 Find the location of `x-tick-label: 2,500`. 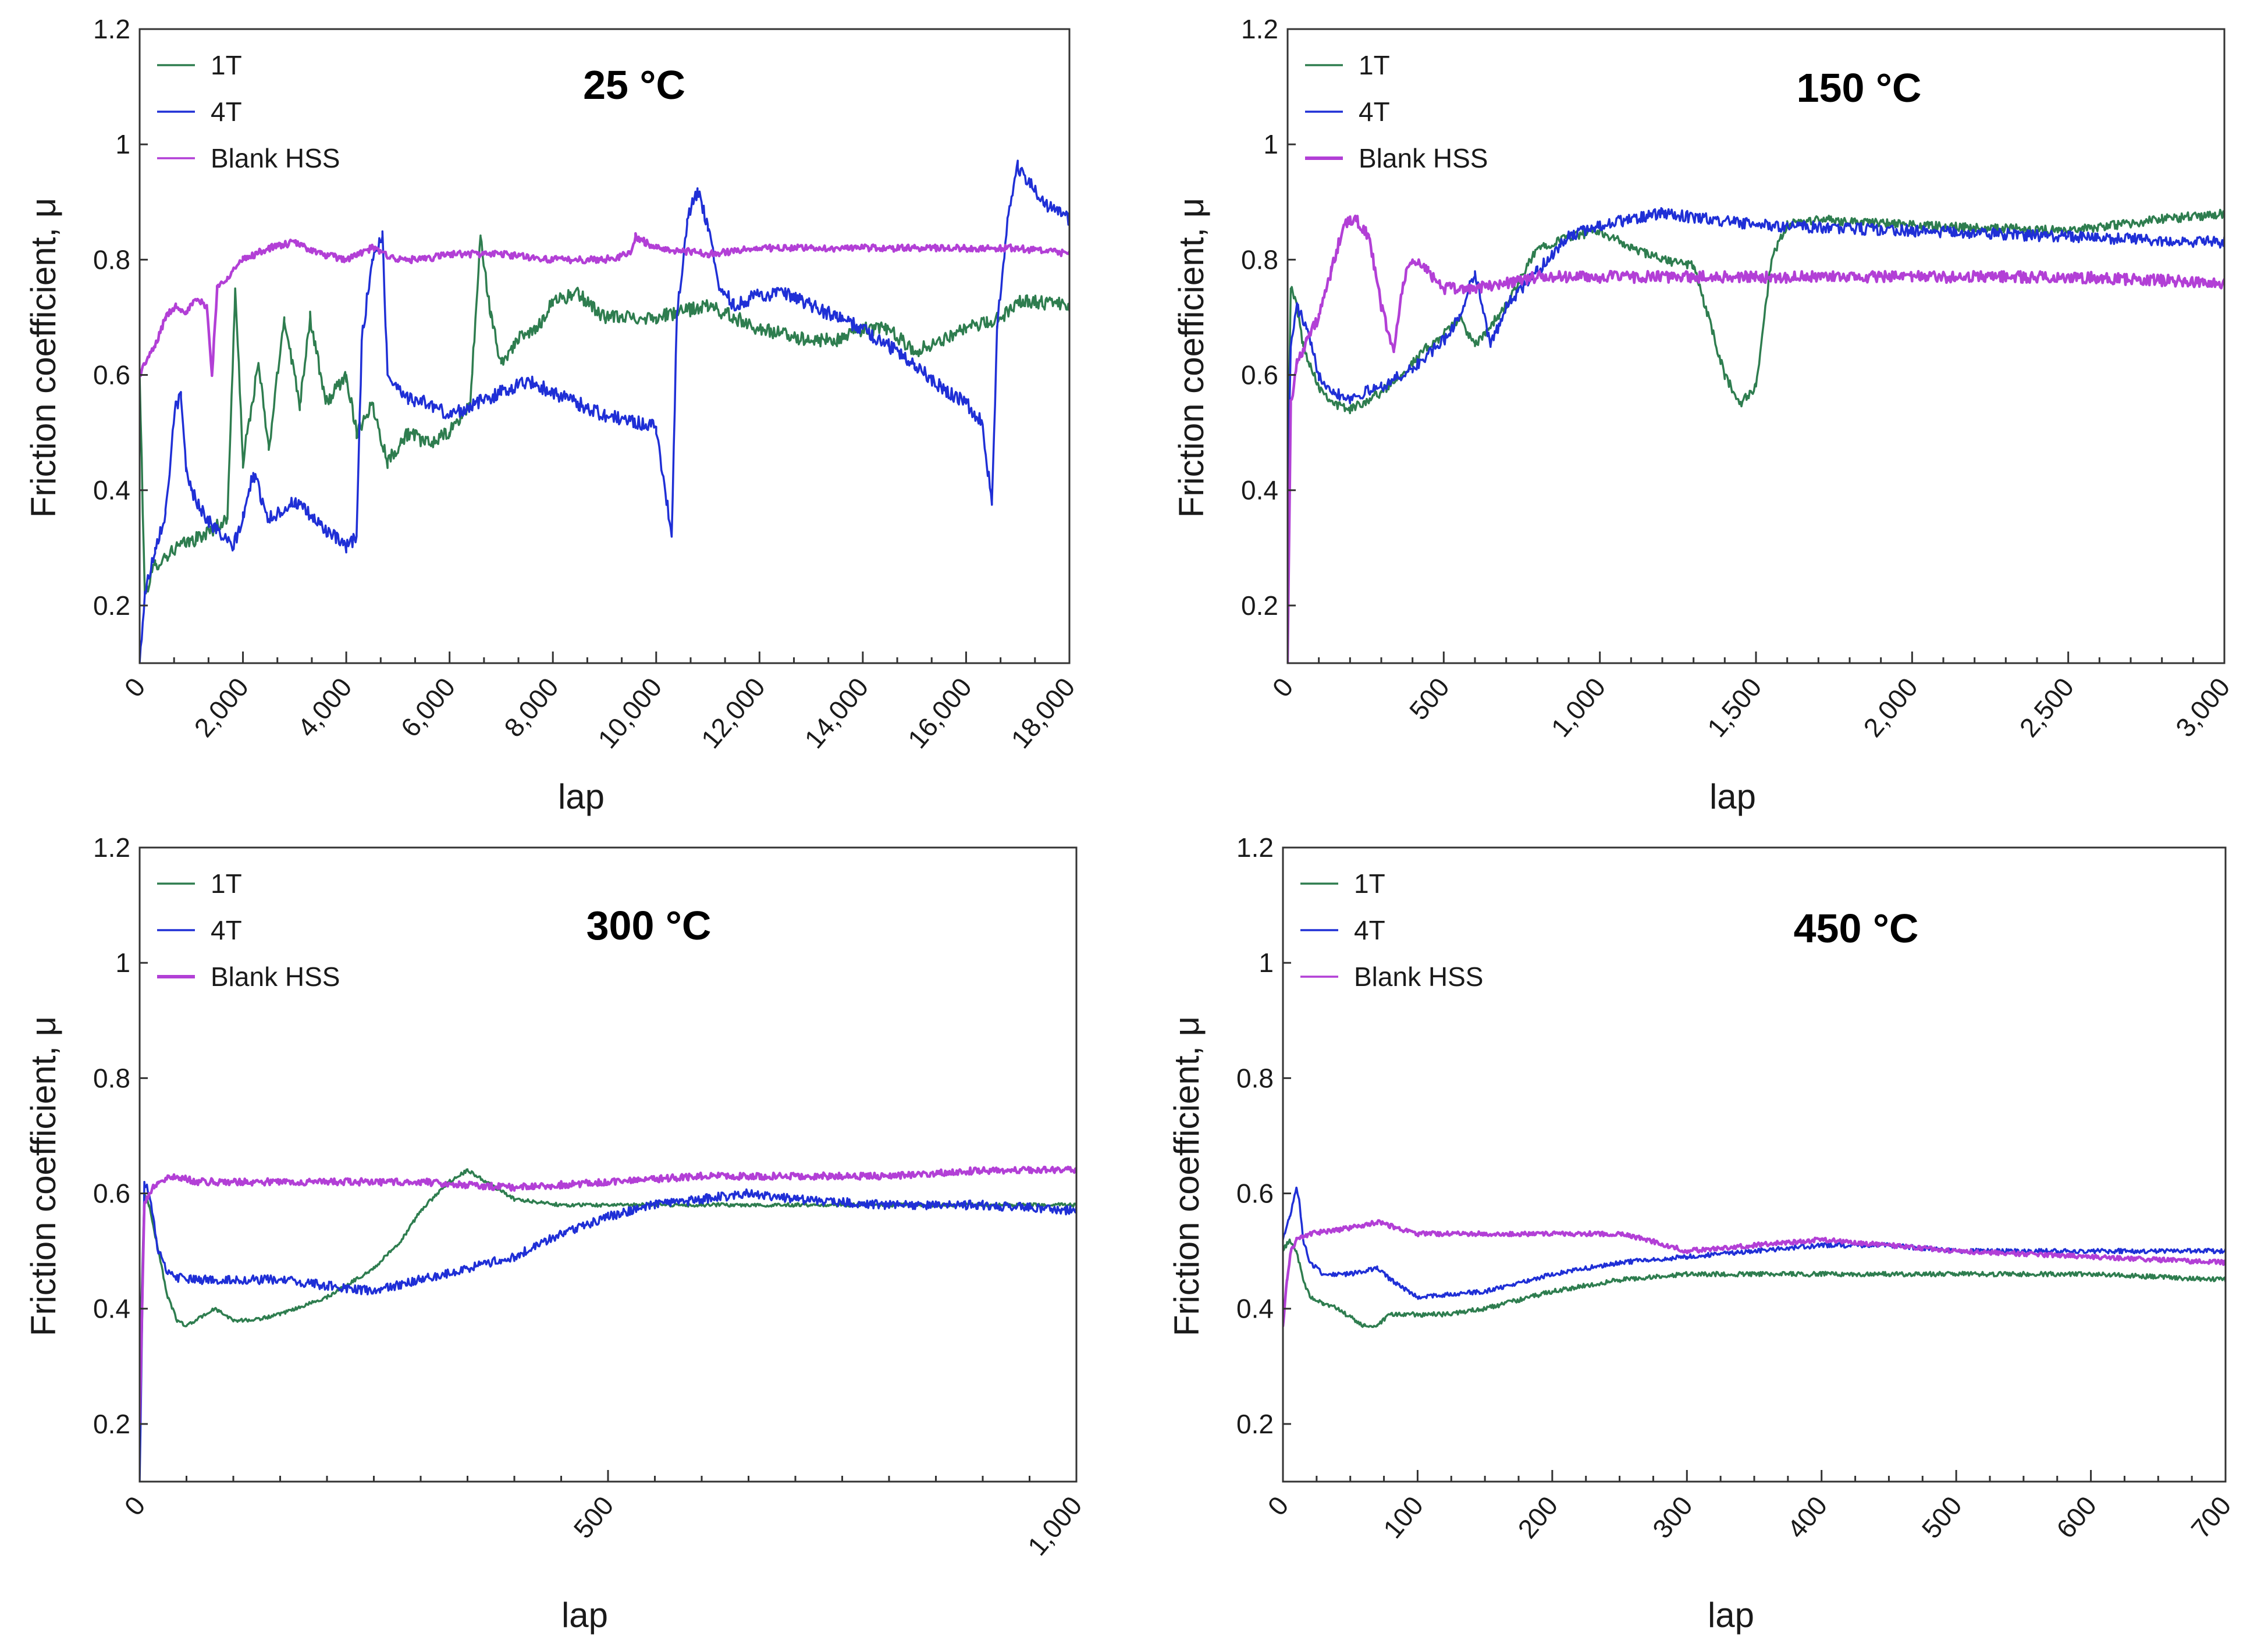

x-tick-label: 2,500 is located at coordinates (2046, 707).